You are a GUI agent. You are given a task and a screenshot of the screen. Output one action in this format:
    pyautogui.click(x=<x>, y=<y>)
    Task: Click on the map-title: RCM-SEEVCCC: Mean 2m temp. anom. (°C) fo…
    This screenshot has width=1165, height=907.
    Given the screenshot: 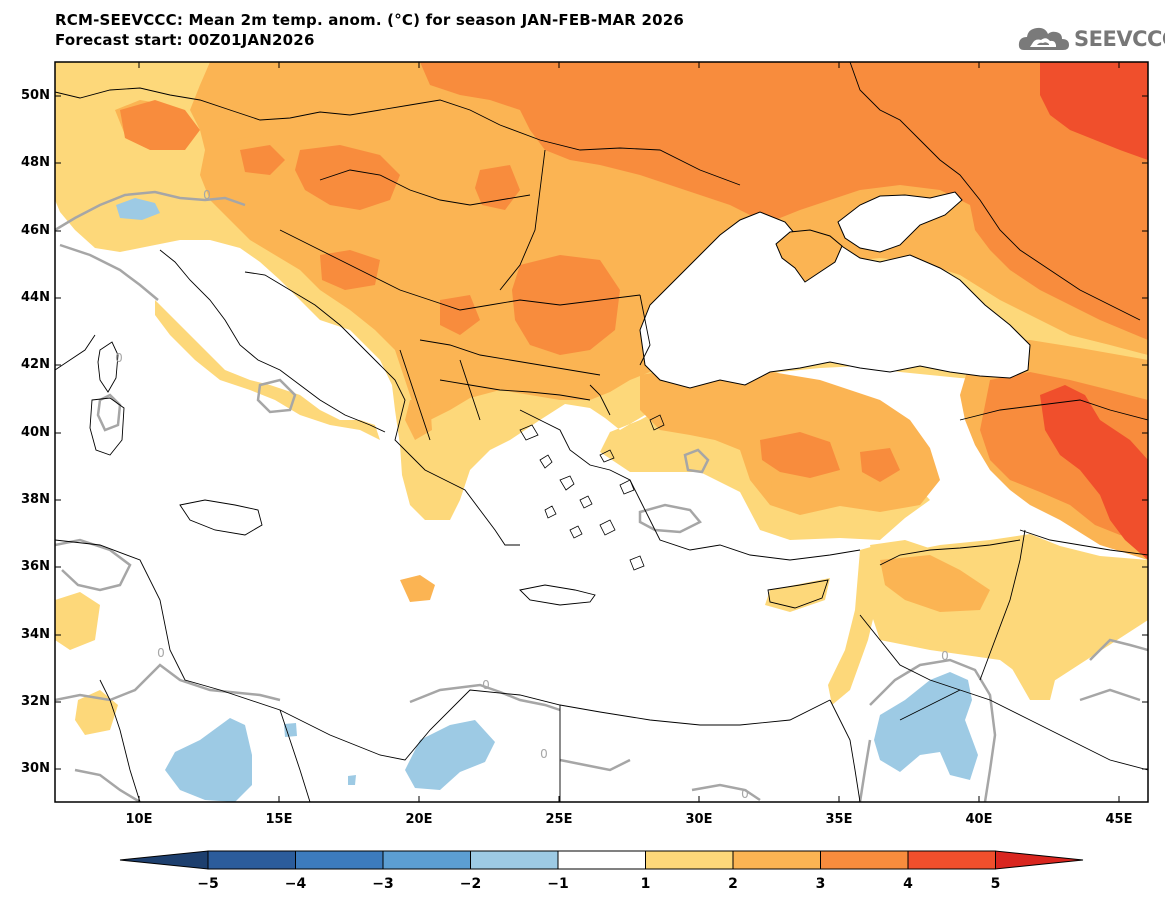 What is the action you would take?
    pyautogui.click(x=369, y=30)
    